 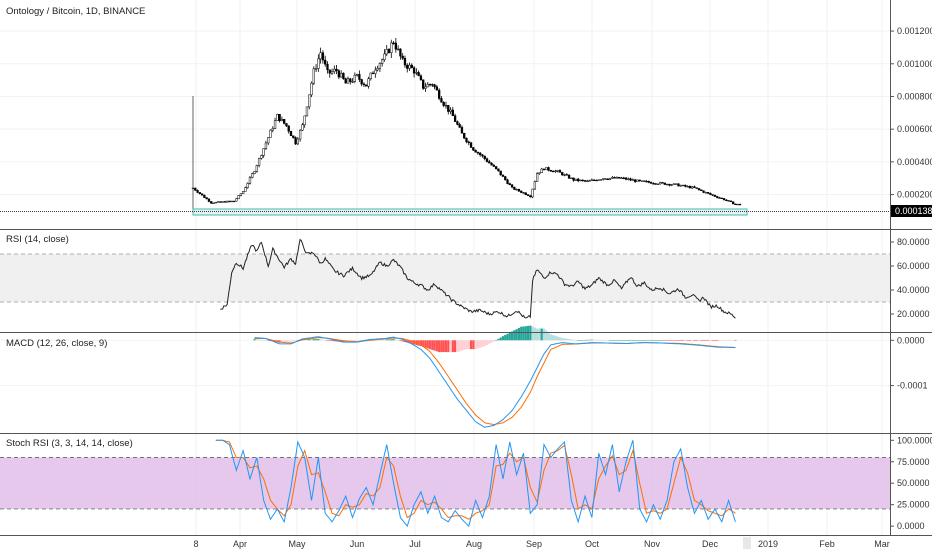 I want to click on rsi-tick-label: 80.0000, so click(x=913, y=242).